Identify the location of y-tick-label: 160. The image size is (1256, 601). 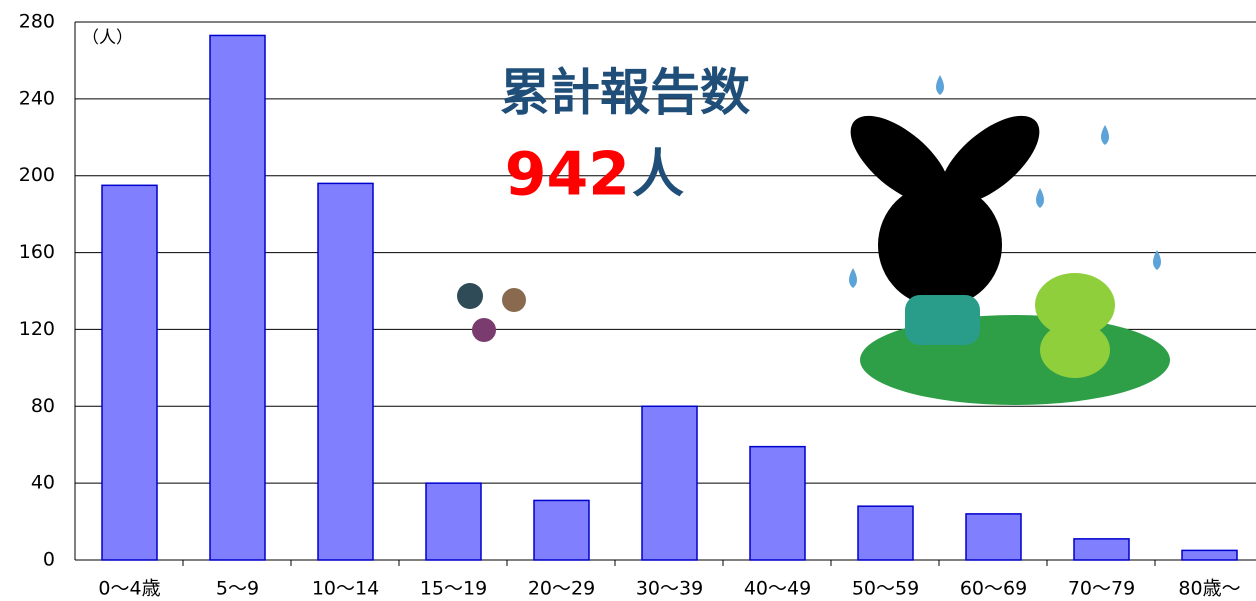
(37, 252).